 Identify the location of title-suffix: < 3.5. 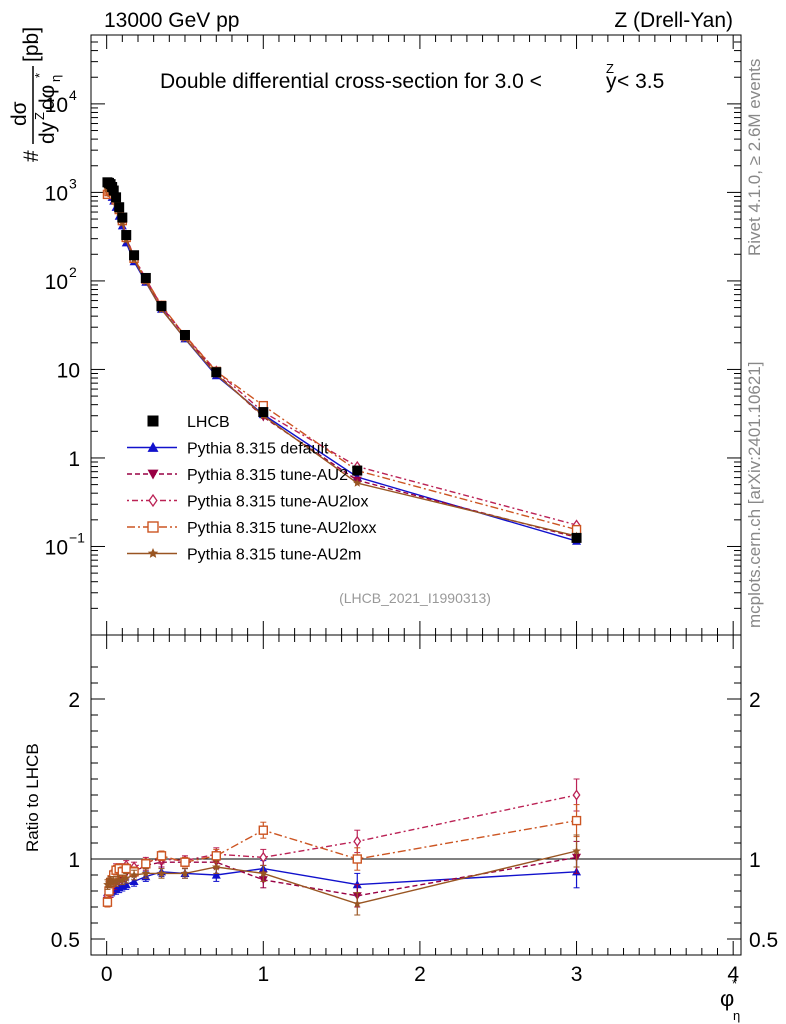
(640, 81).